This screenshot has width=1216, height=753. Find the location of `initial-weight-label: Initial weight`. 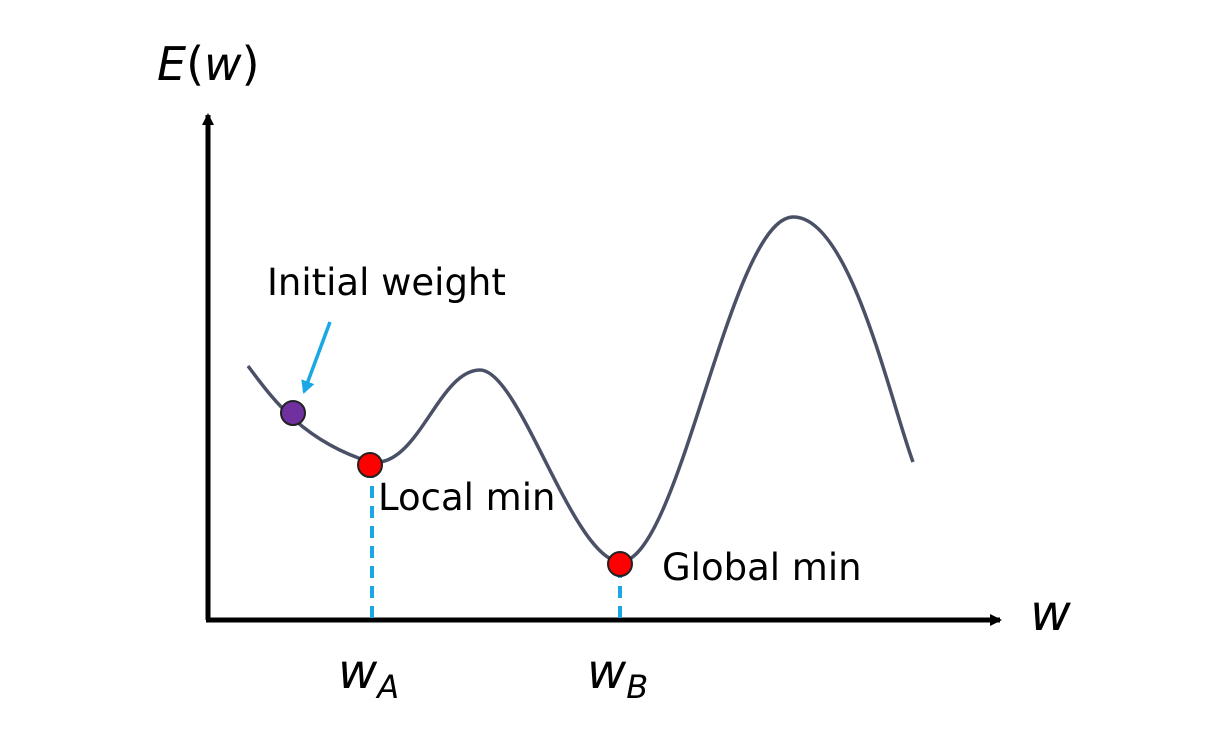

initial-weight-label: Initial weight is located at coordinates (386, 282).